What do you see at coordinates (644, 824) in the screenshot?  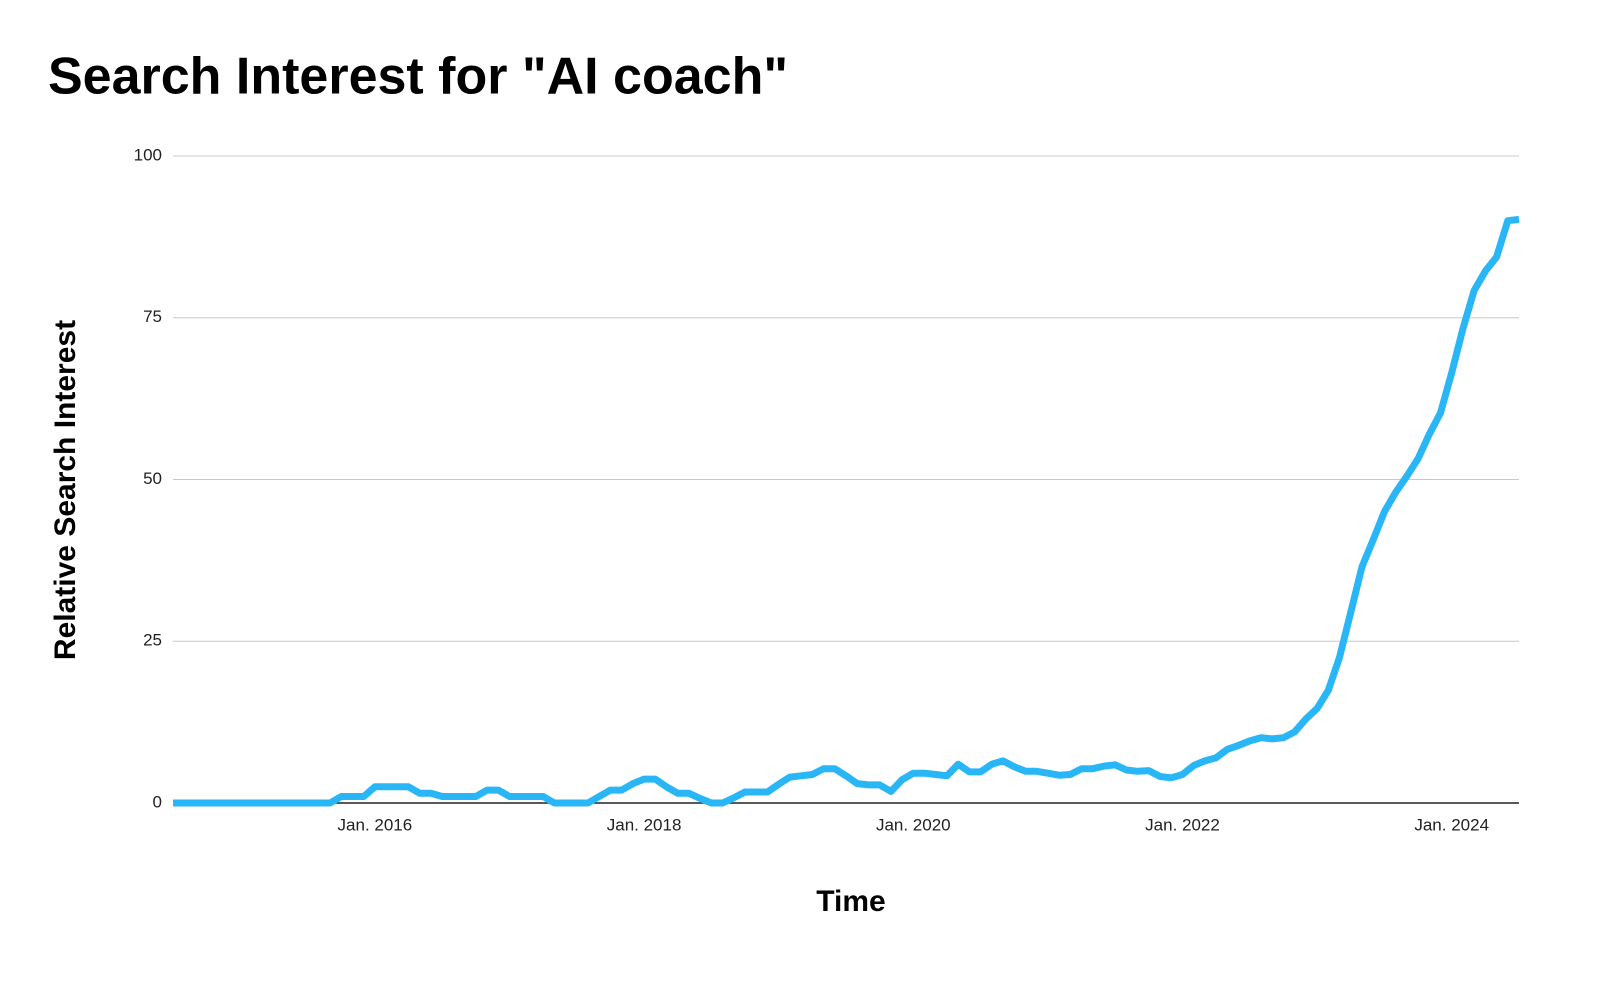 I see `x-tick-label: Jan. 2018` at bounding box center [644, 824].